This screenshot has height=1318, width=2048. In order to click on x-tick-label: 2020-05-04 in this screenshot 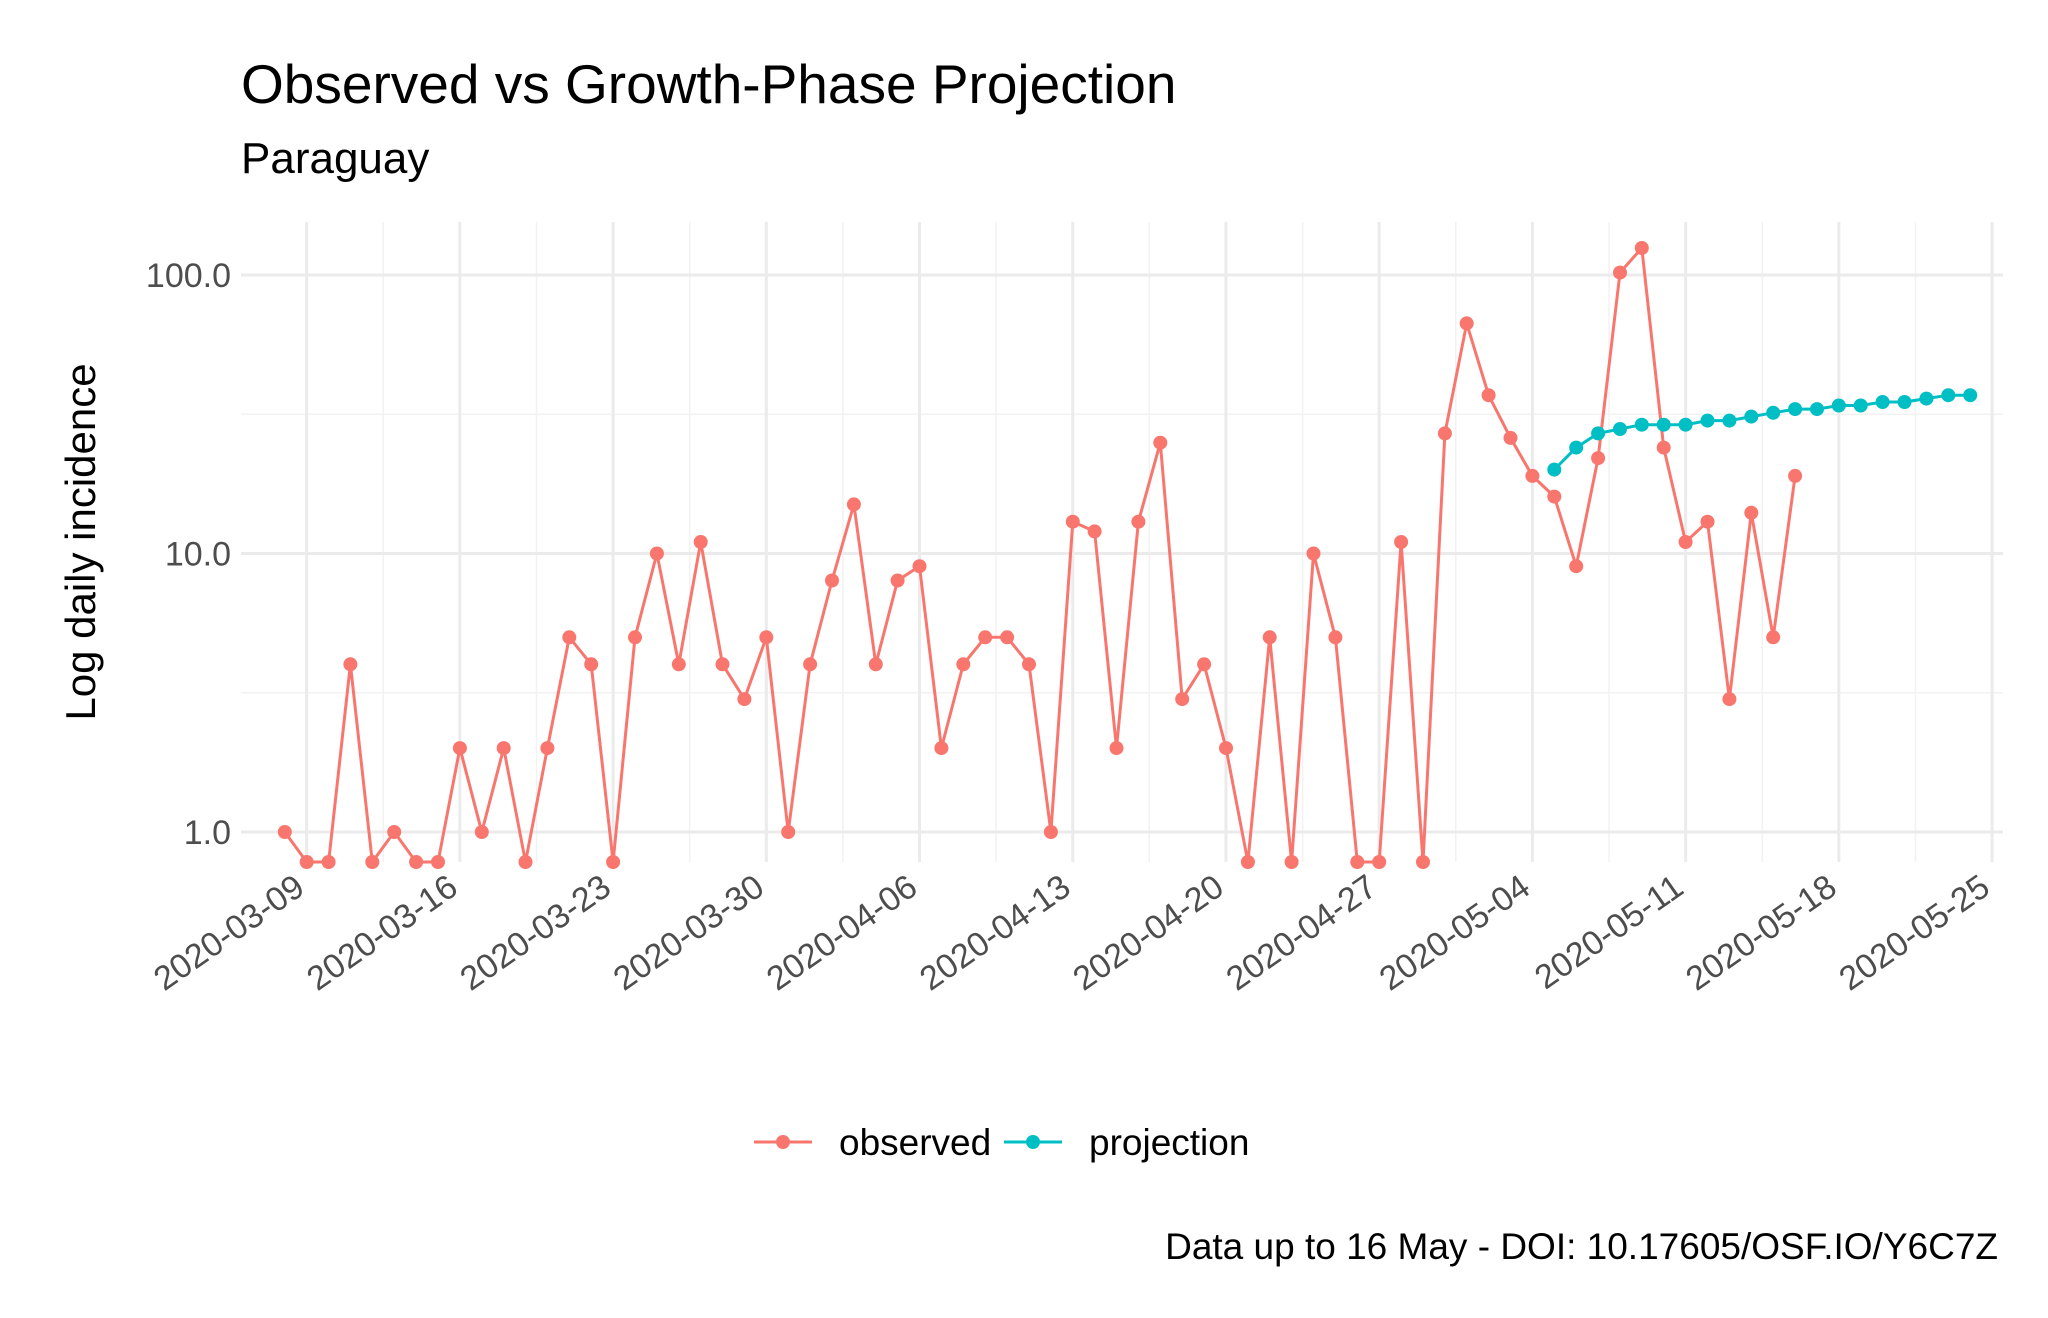, I will do `click(1455, 932)`.